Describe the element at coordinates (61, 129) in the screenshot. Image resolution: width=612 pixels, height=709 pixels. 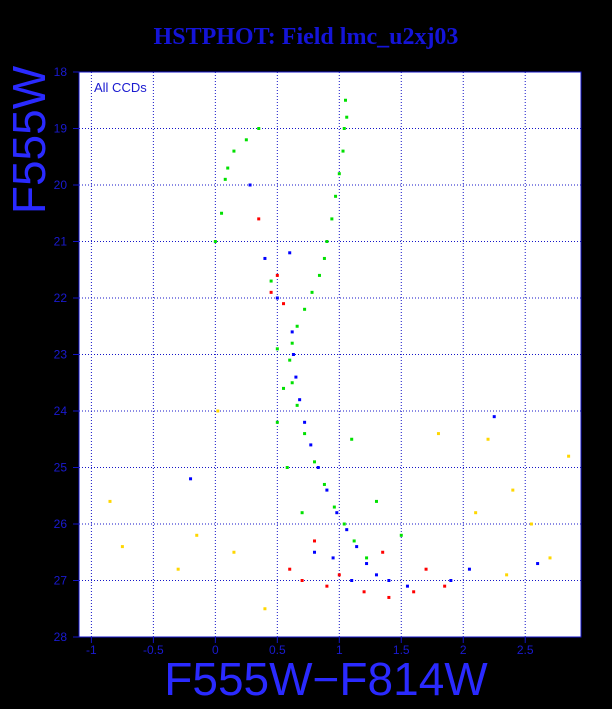
I see `y-tick-label: 19` at that location.